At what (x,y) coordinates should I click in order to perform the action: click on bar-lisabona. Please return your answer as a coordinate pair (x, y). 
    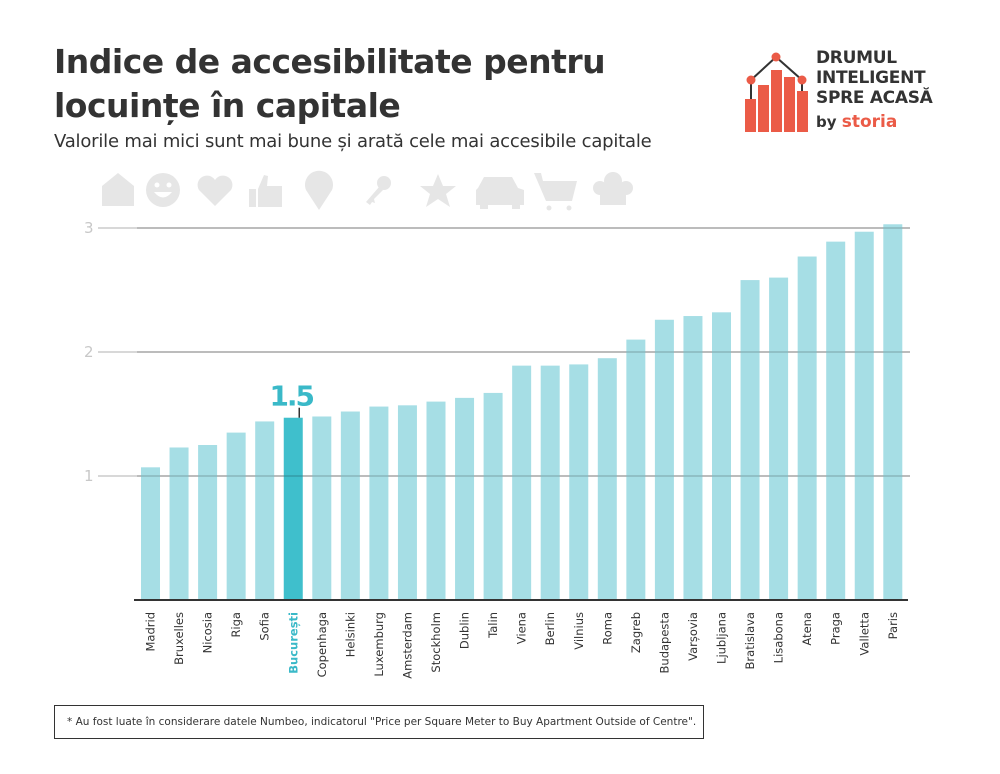
    Looking at the image, I should click on (779, 438).